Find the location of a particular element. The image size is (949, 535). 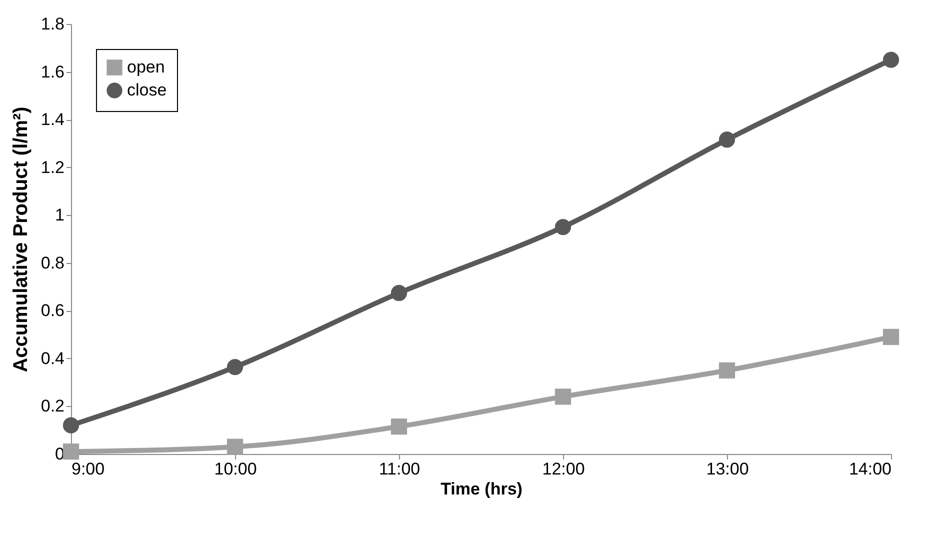

legend-label: open is located at coordinates (146, 67).